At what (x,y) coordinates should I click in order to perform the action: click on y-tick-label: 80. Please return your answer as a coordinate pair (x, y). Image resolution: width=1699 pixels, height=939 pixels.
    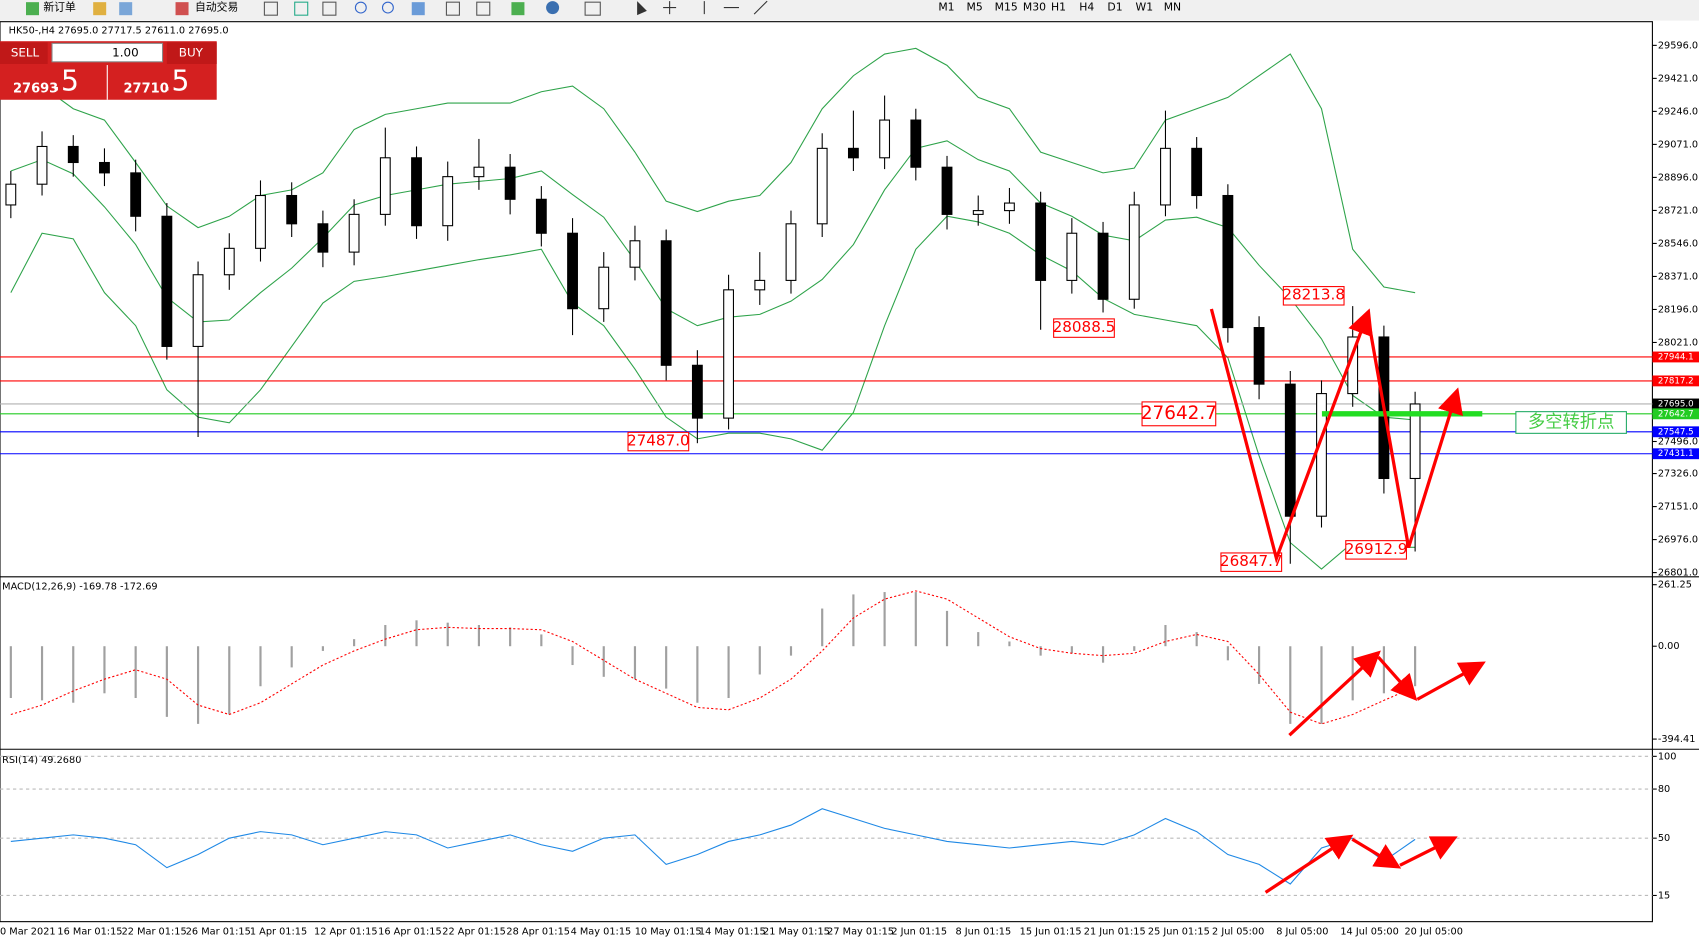
    Looking at the image, I should click on (1664, 789).